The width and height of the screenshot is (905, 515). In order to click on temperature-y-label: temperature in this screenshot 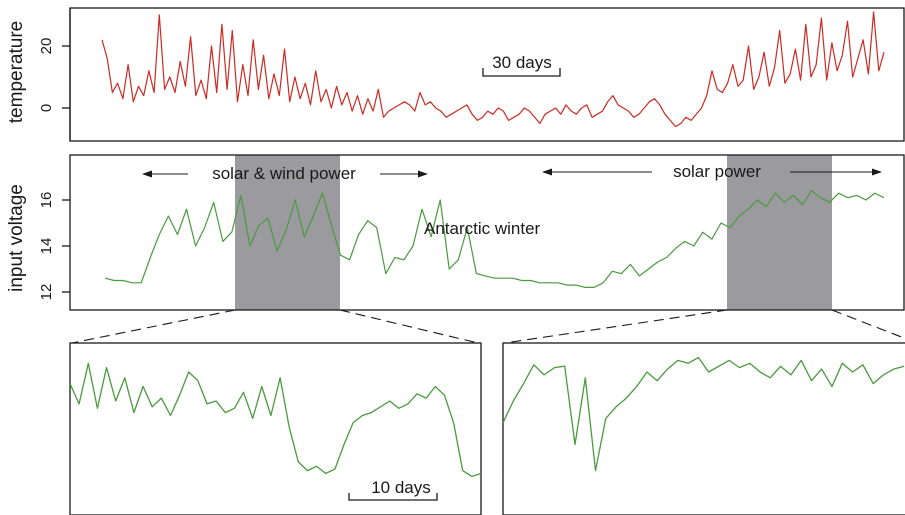, I will do `click(16, 72)`.